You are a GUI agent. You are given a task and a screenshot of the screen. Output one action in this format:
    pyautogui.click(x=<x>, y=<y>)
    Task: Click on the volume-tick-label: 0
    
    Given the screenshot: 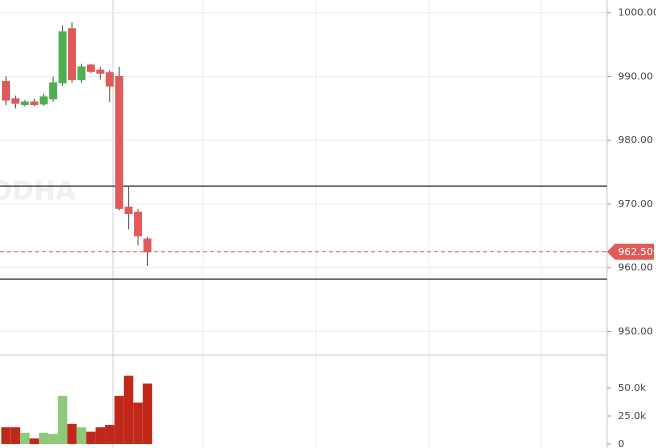 What is the action you would take?
    pyautogui.click(x=621, y=443)
    